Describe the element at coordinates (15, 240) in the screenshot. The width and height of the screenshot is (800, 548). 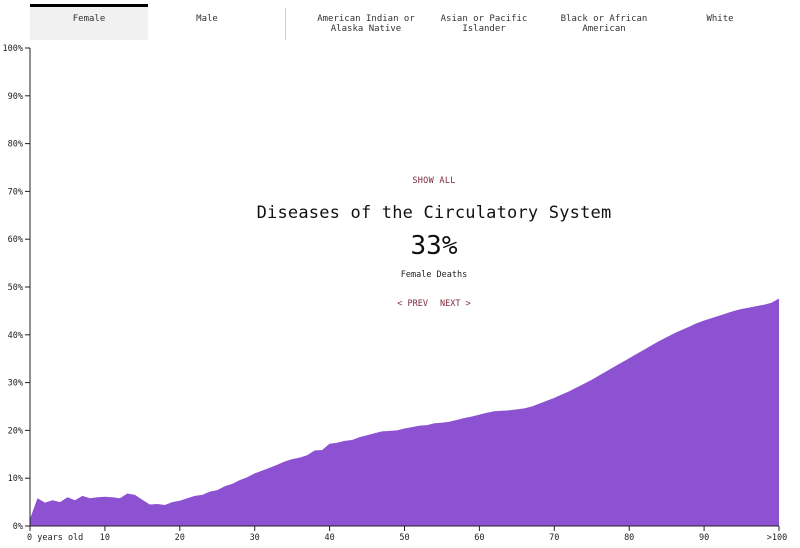
I see `y-tick-label: 60%` at that location.